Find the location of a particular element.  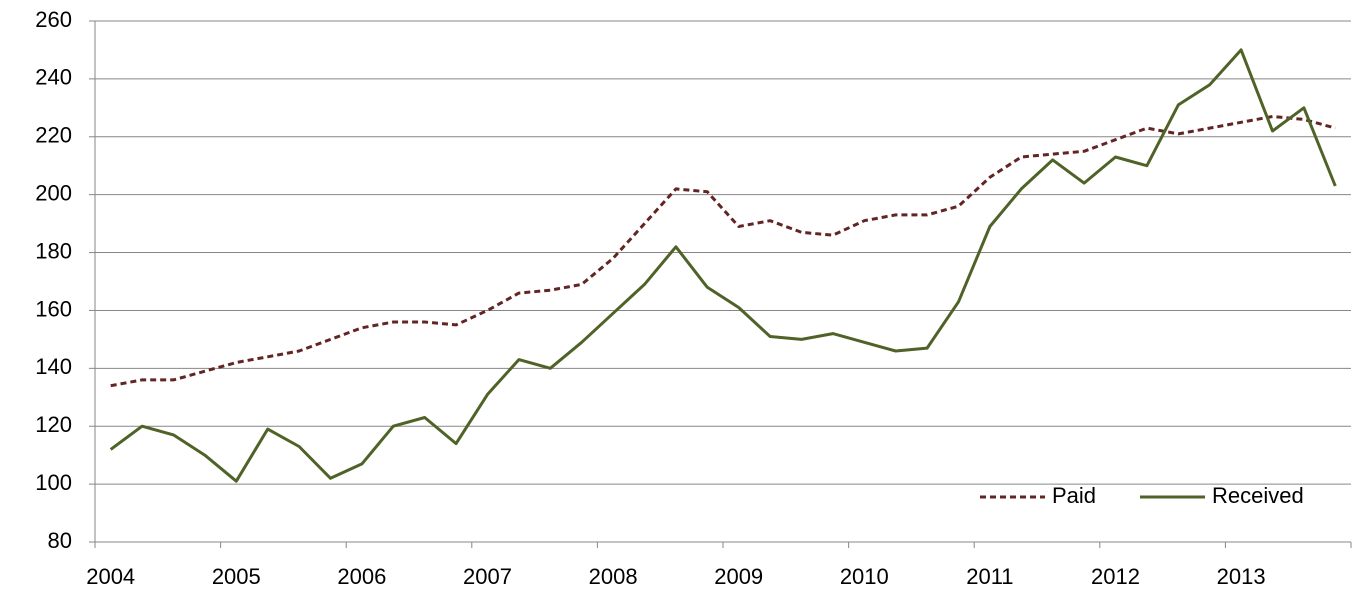

y-tick-label: 120 is located at coordinates (53, 424).